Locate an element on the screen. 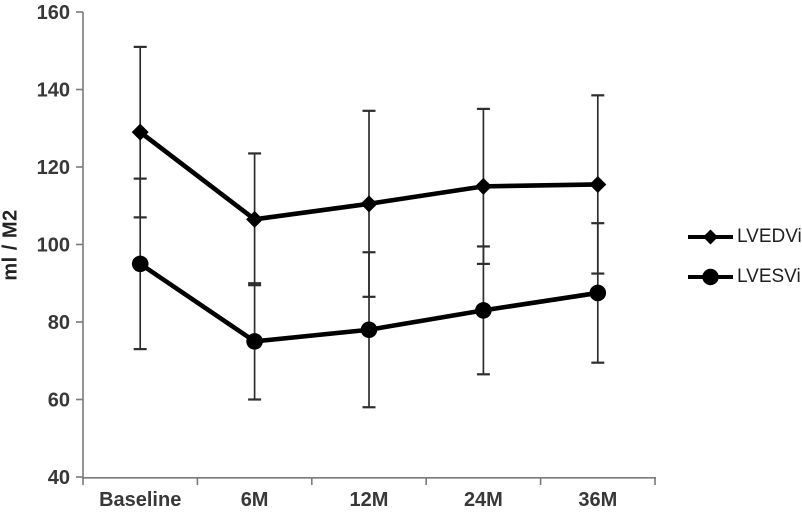  legend-item-lvedvi: LVEDVi is located at coordinates (744, 237).